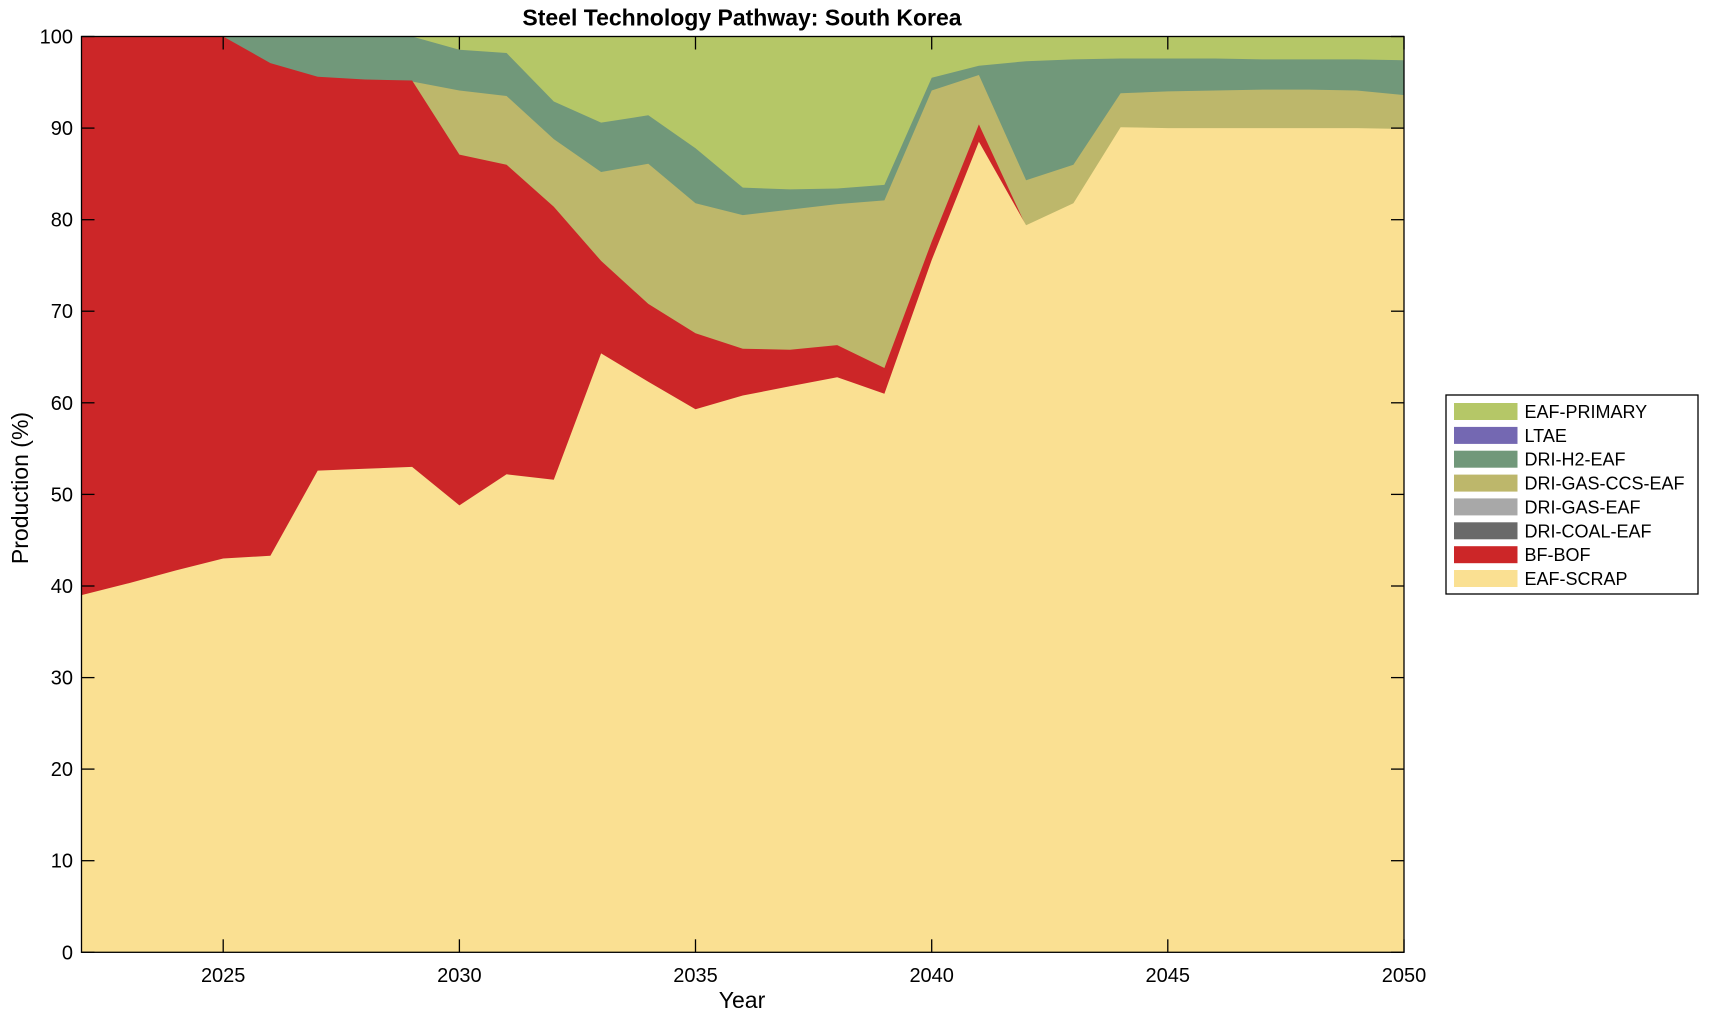  I want to click on svg-text: DRI-H2-EAF, so click(1575, 460).